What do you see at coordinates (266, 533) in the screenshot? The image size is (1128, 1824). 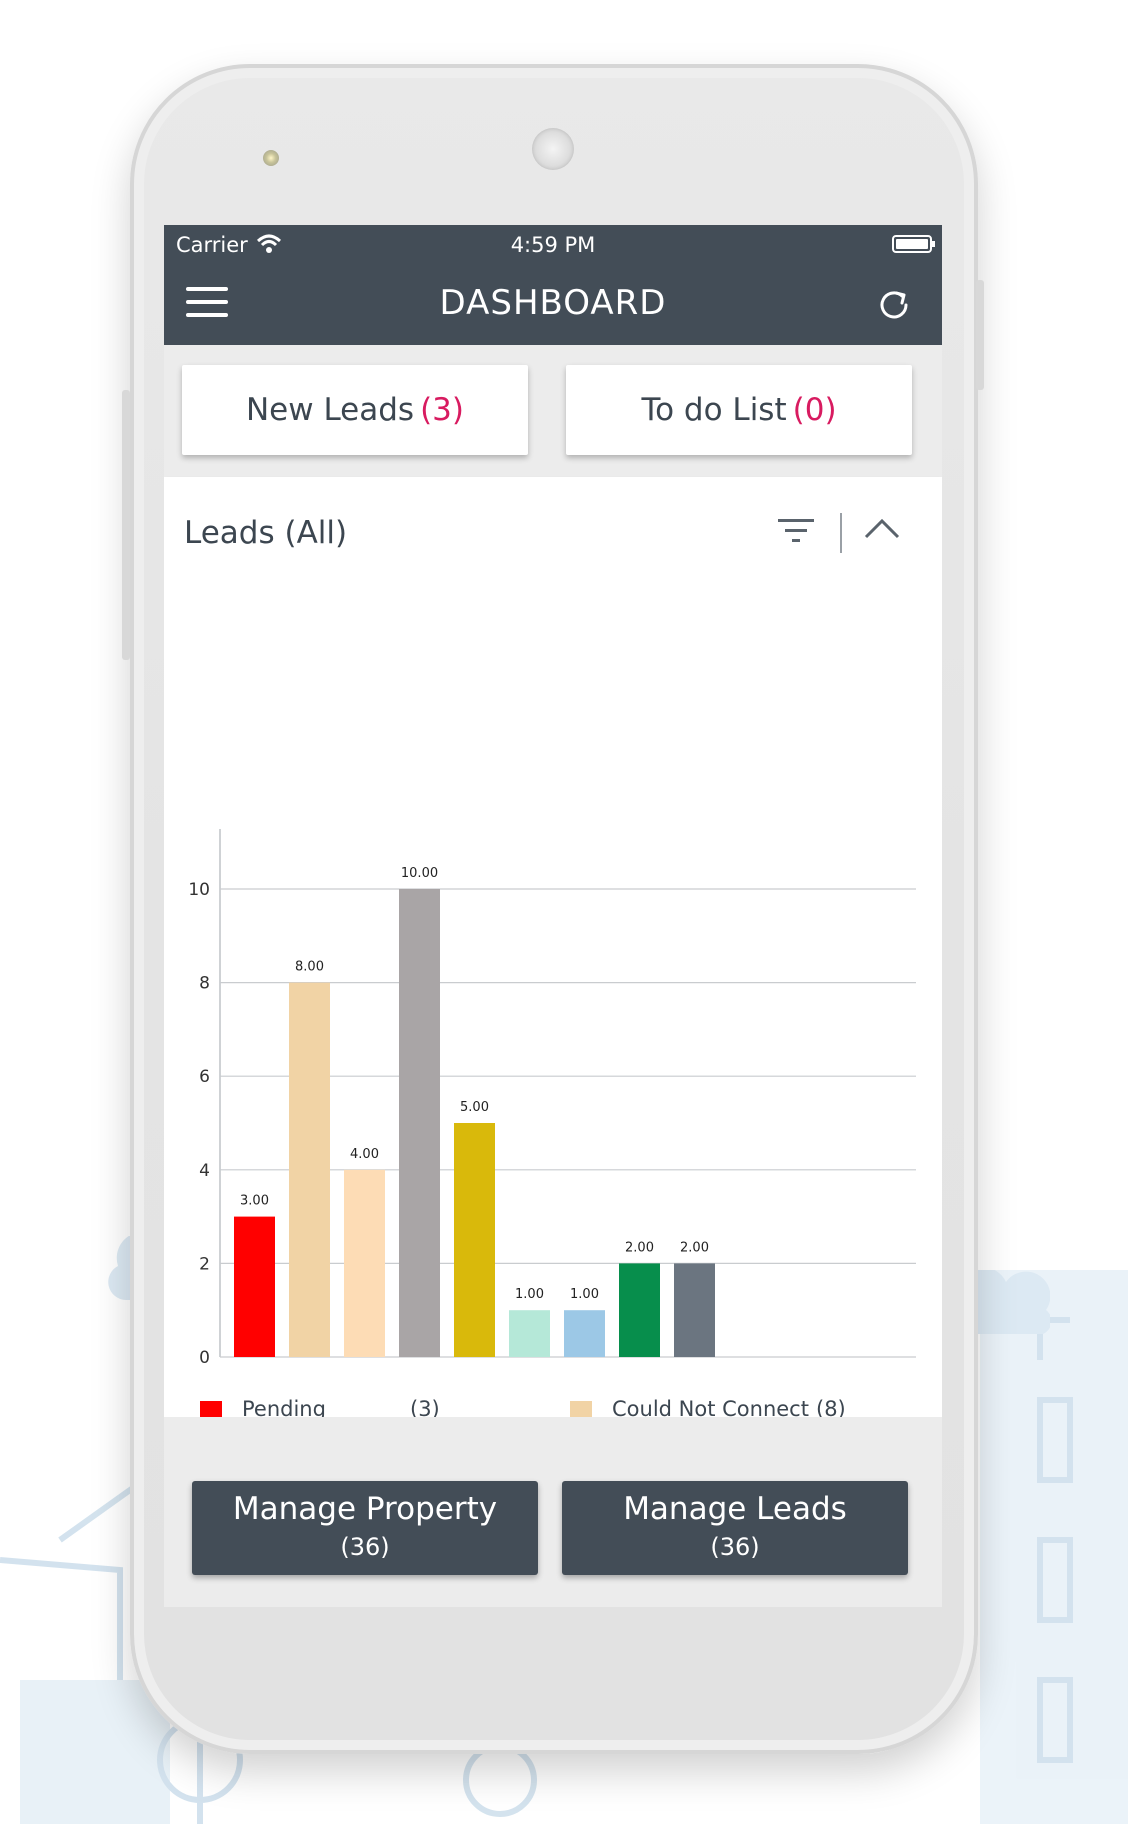 I see `leads-panel-title: Leads (All)` at bounding box center [266, 533].